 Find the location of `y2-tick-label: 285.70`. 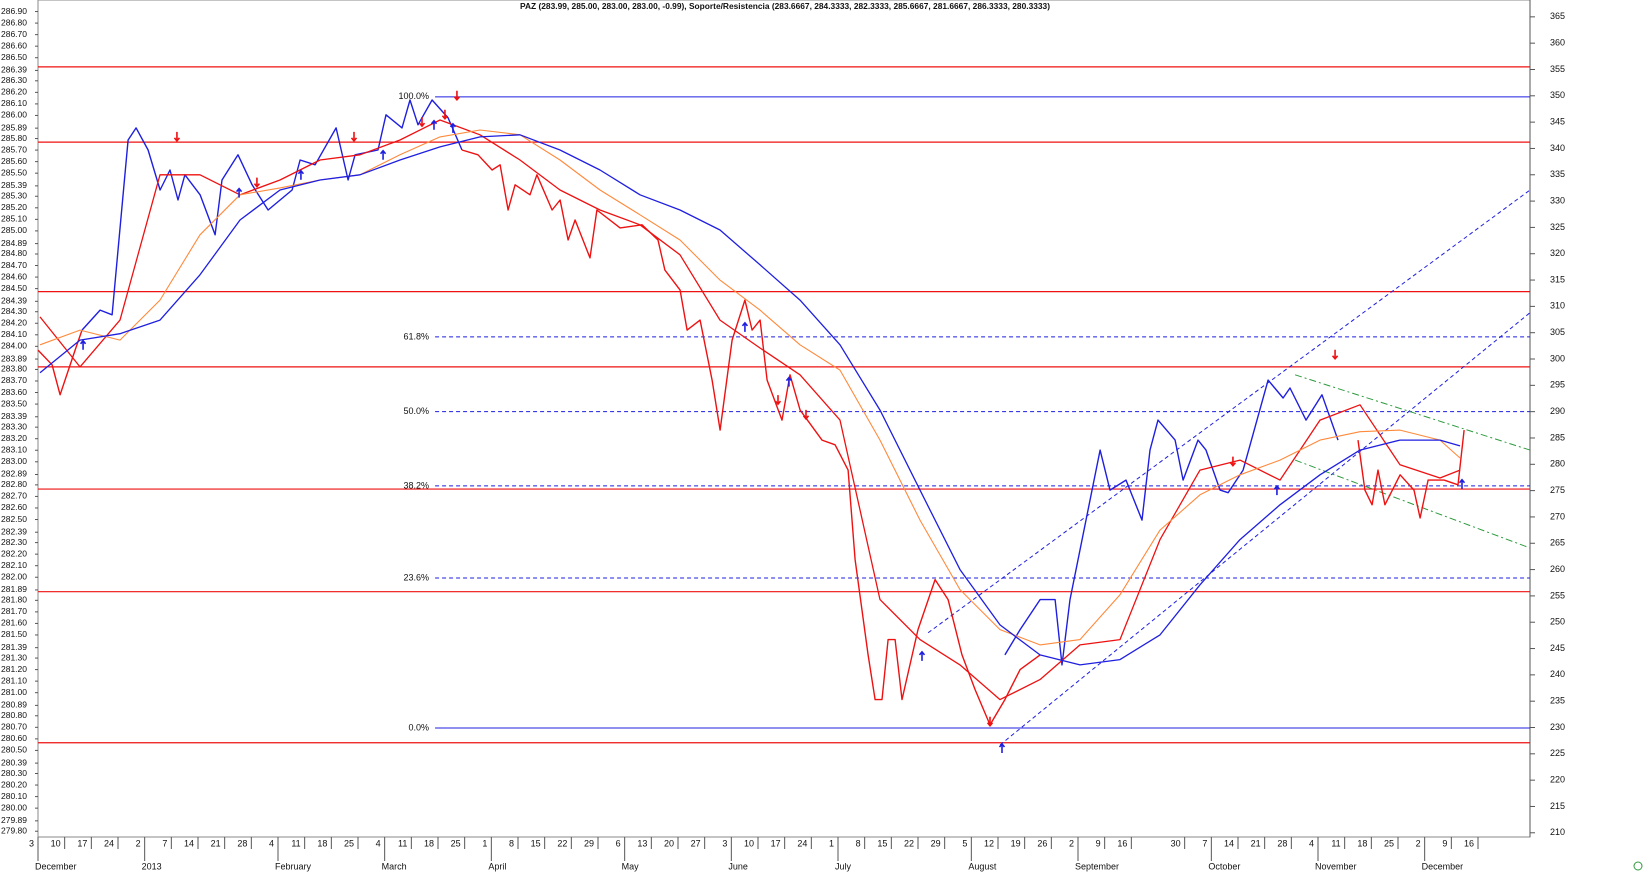

y2-tick-label: 285.70 is located at coordinates (14, 149).